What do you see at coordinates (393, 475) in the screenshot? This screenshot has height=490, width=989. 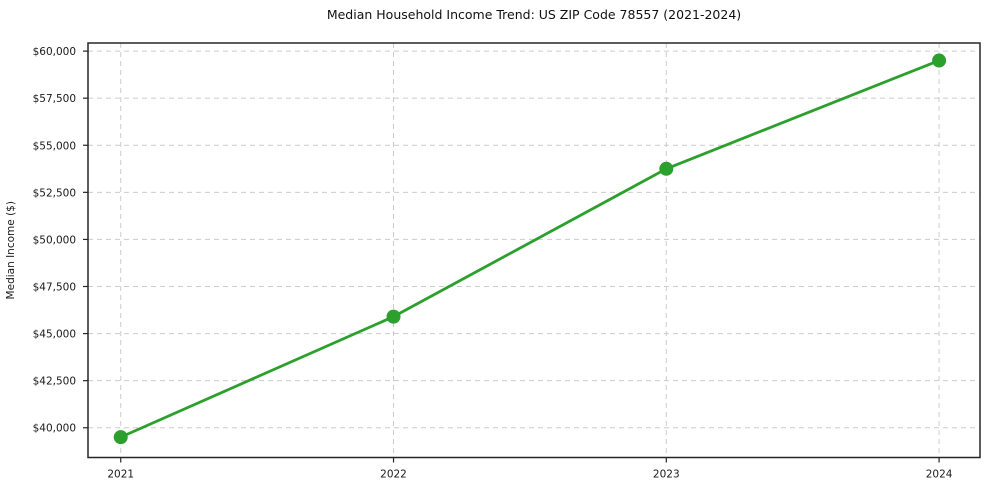 I see `x-tick-label: 2022` at bounding box center [393, 475].